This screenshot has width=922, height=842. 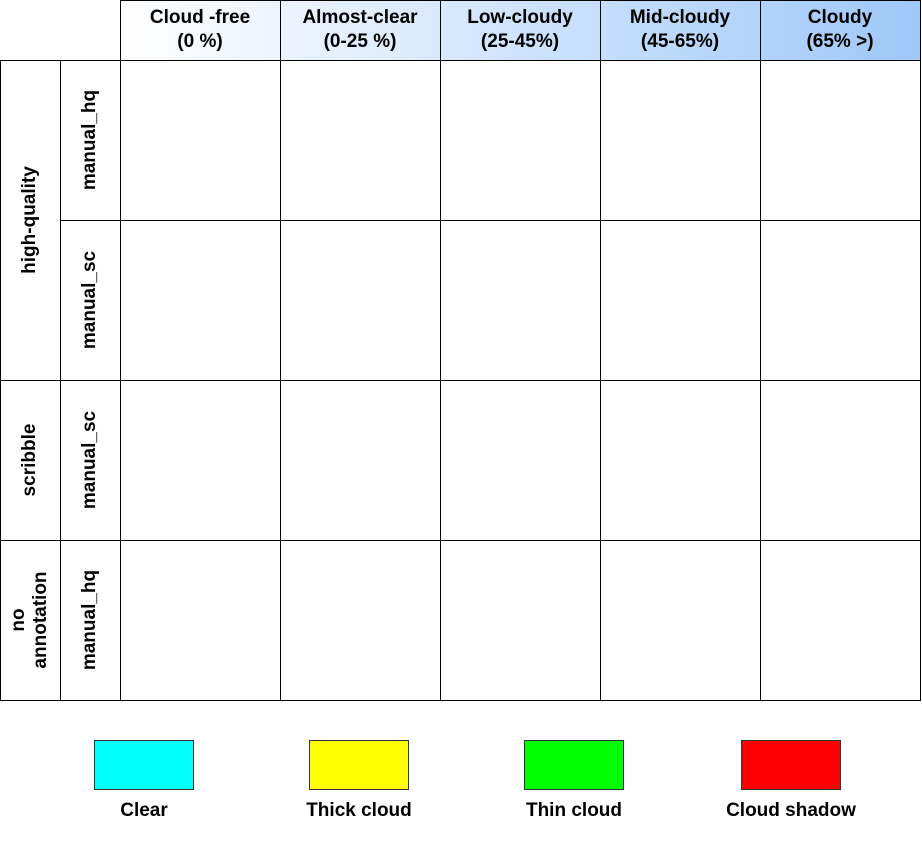 I want to click on legend-label-clear: Clear, so click(x=144, y=810).